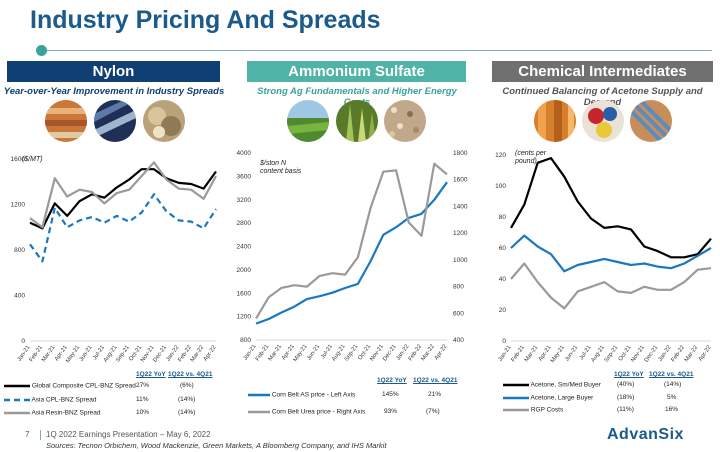 The width and height of the screenshot is (720, 452). I want to click on legend-yoy: 27%, so click(143, 385).